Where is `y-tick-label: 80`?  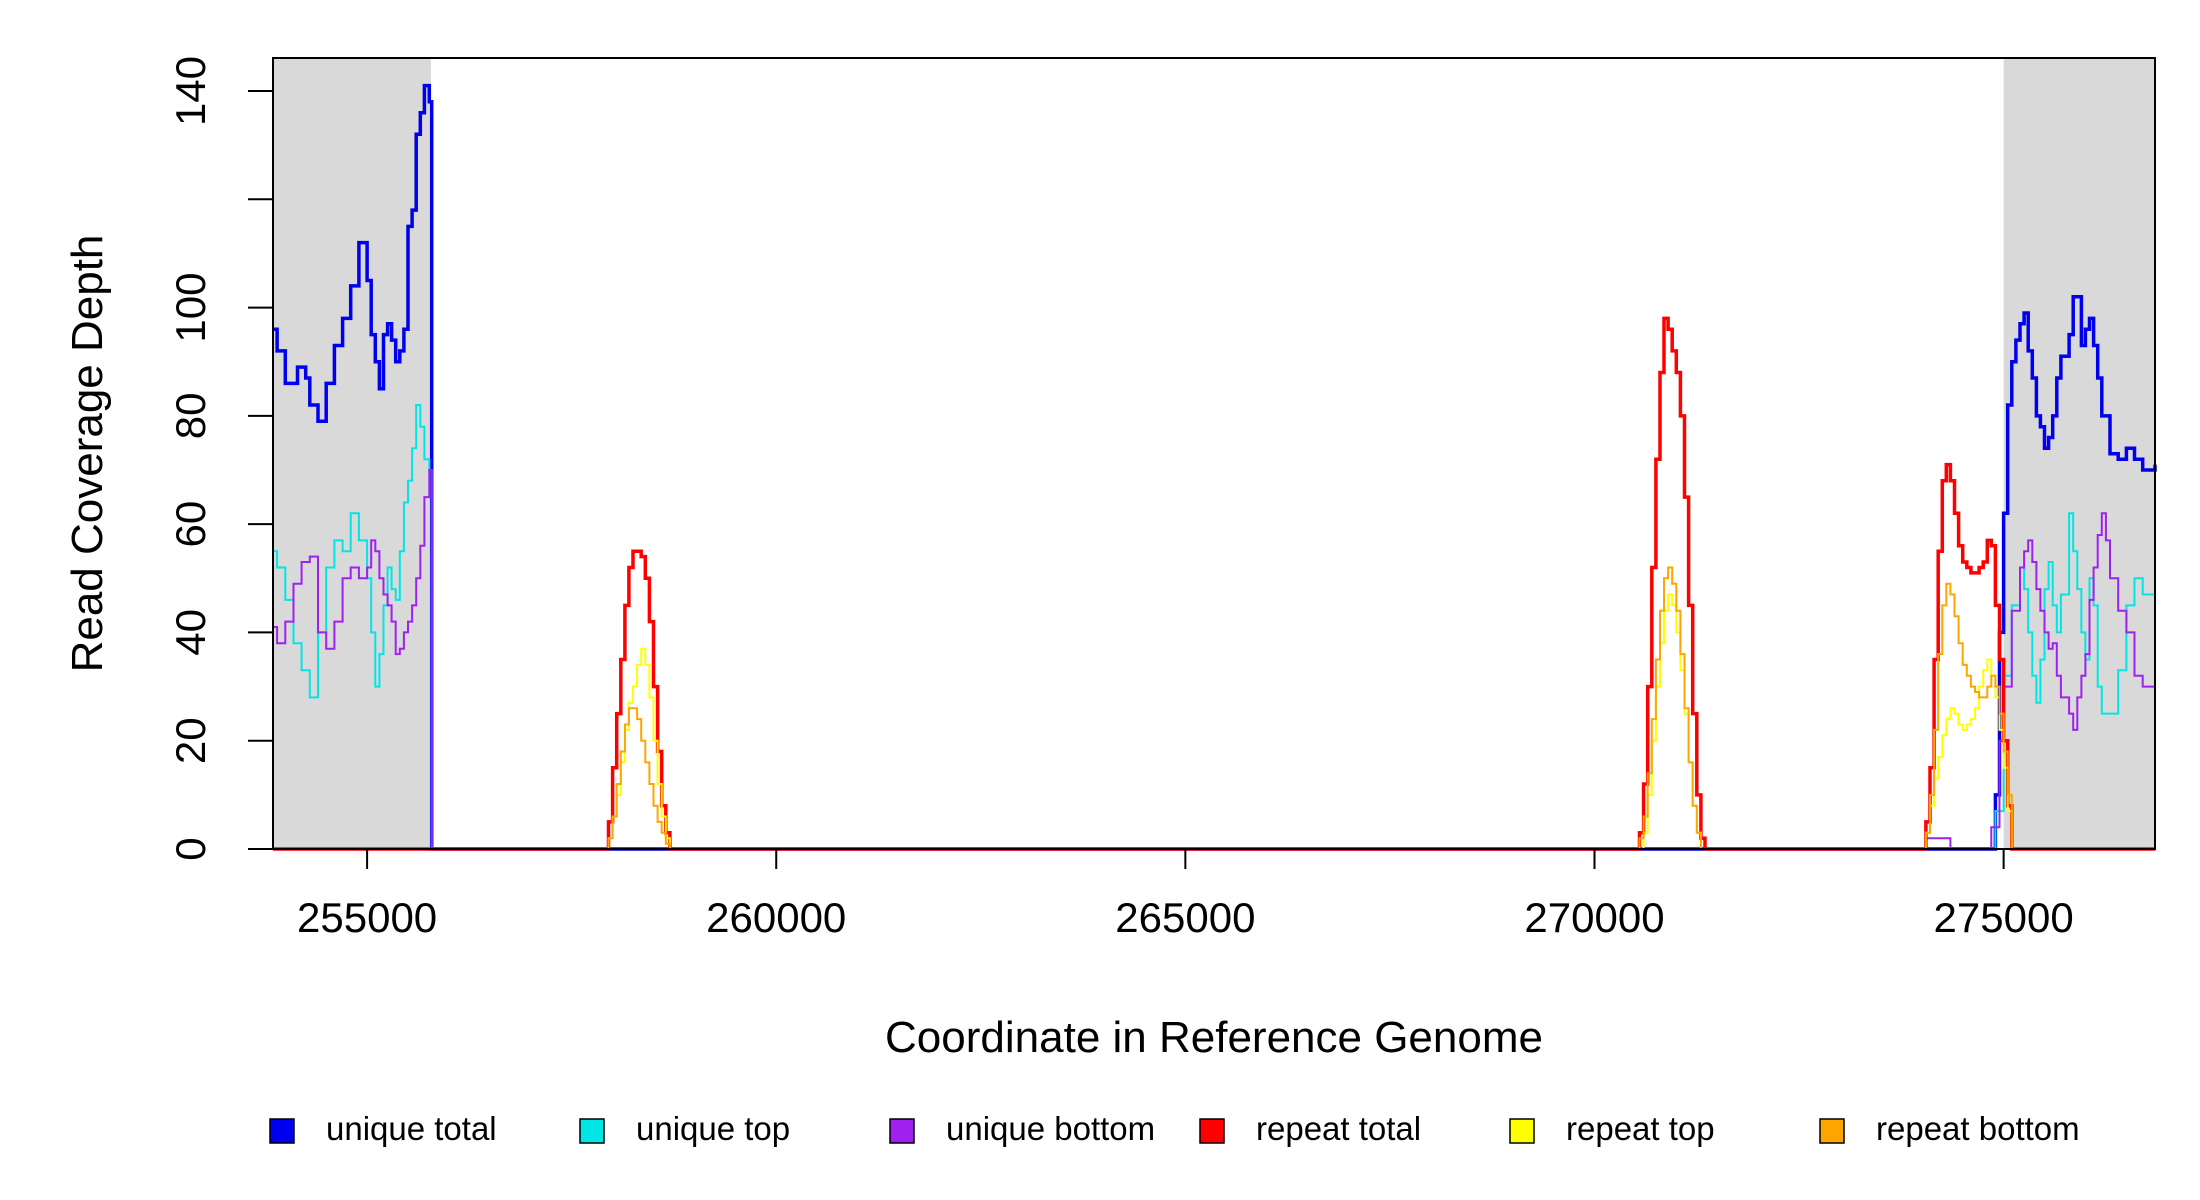 y-tick-label: 80 is located at coordinates (190, 415).